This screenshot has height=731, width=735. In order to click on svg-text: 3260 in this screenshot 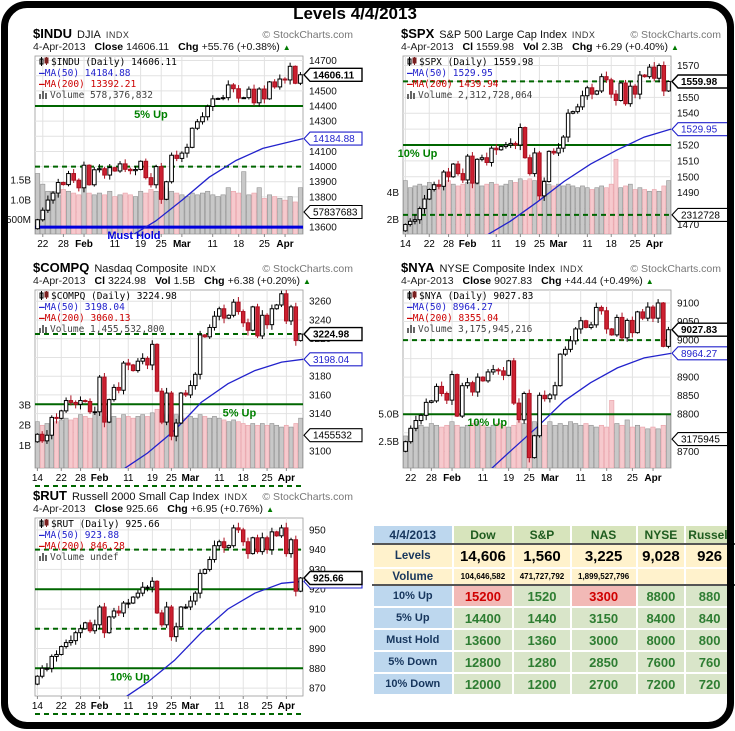, I will do `click(320, 302)`.